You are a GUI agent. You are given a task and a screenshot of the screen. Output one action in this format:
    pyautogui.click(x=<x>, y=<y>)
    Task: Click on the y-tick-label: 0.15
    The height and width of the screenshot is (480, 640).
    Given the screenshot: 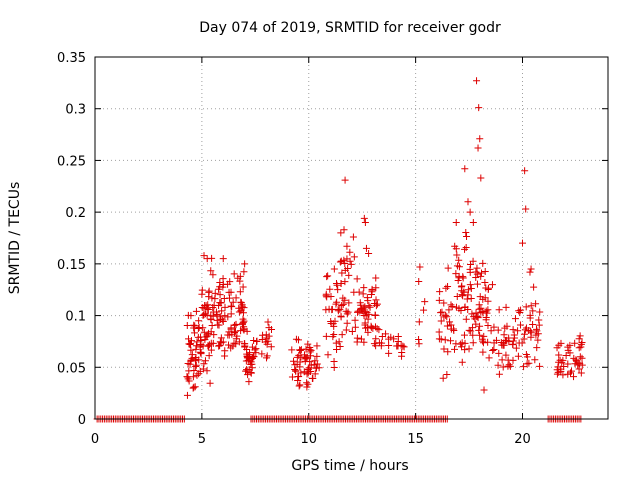 What is the action you would take?
    pyautogui.click(x=71, y=265)
    